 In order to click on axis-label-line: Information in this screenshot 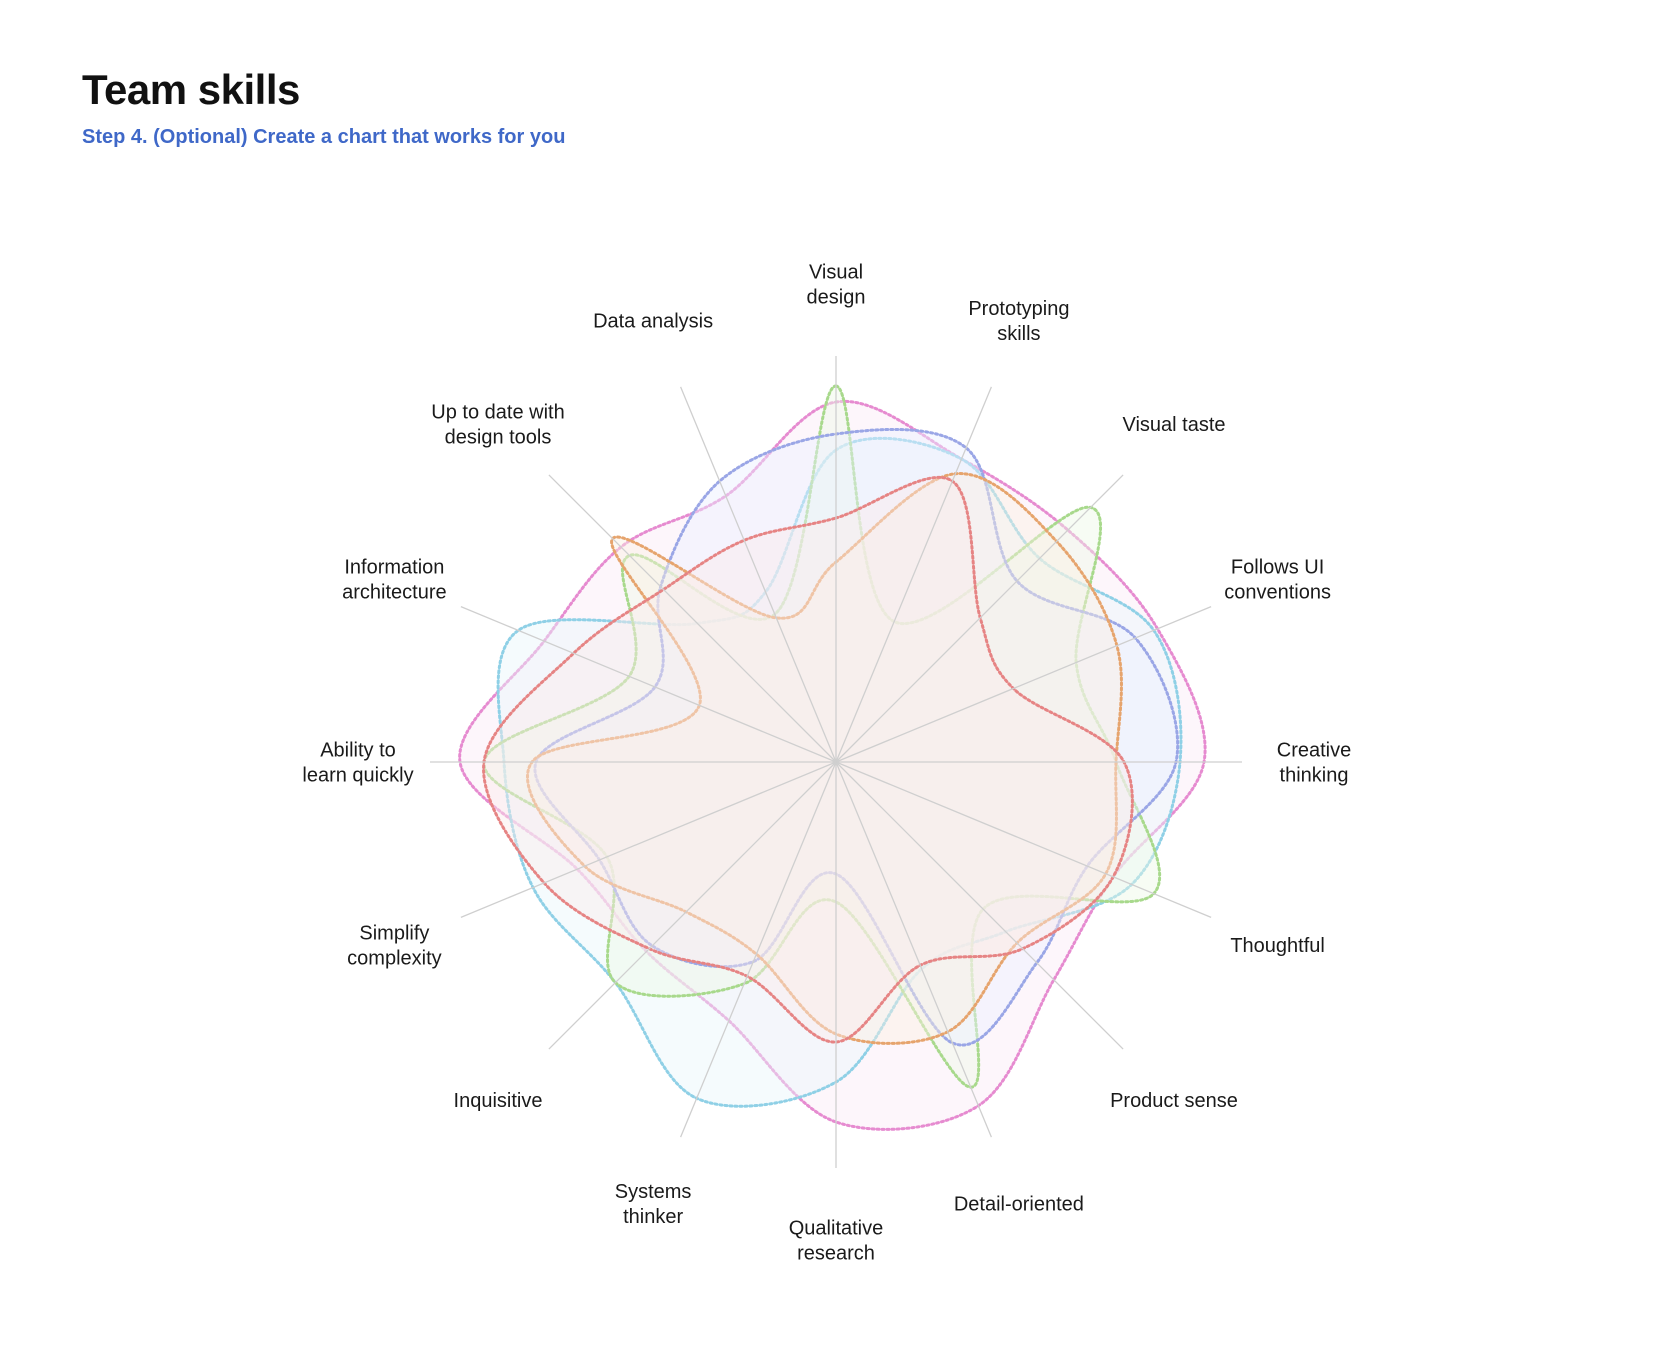, I will do `click(394, 568)`.